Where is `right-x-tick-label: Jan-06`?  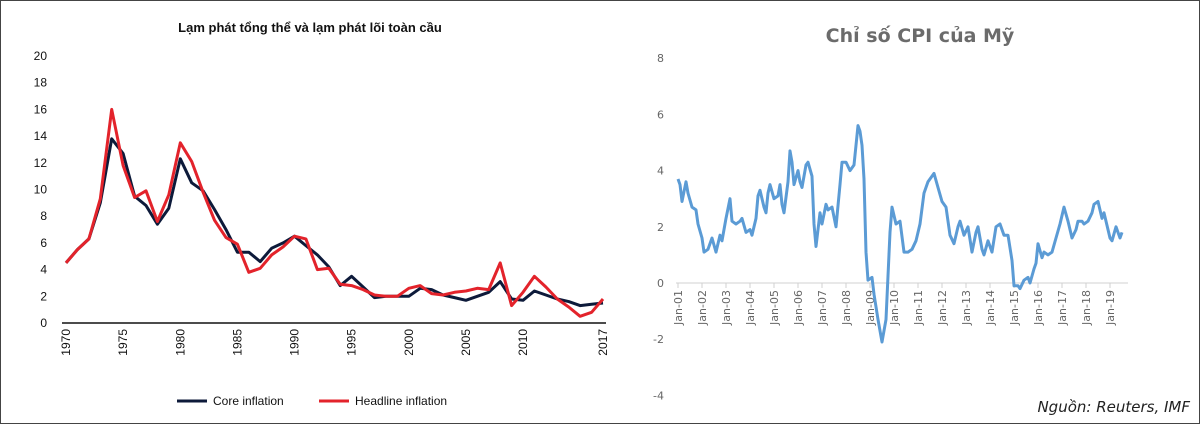
right-x-tick-label: Jan-06 is located at coordinates (798, 308).